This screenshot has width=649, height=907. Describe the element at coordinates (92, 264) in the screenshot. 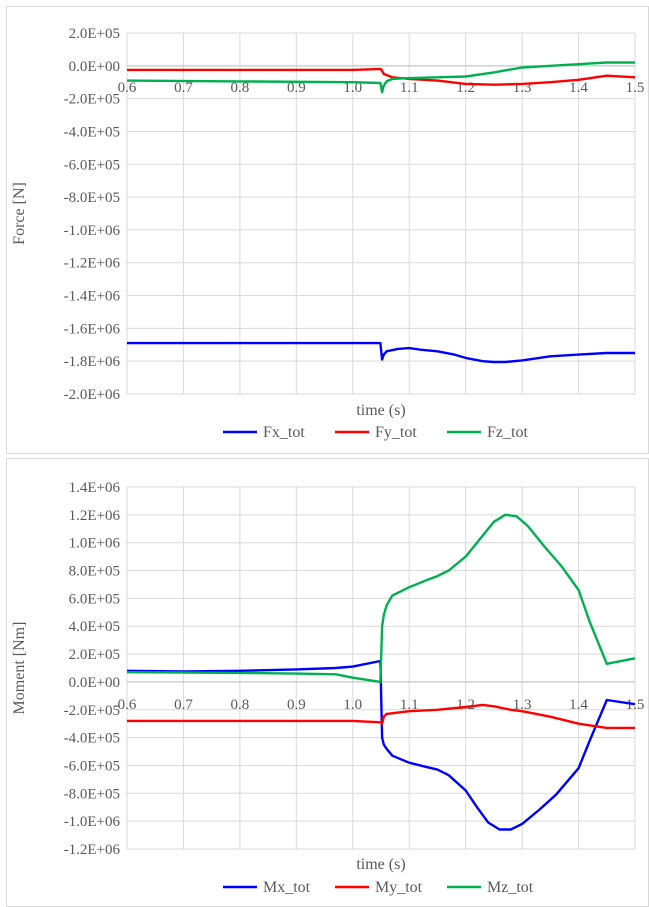

I see `force-y-tick-label: -1.2E+06` at that location.